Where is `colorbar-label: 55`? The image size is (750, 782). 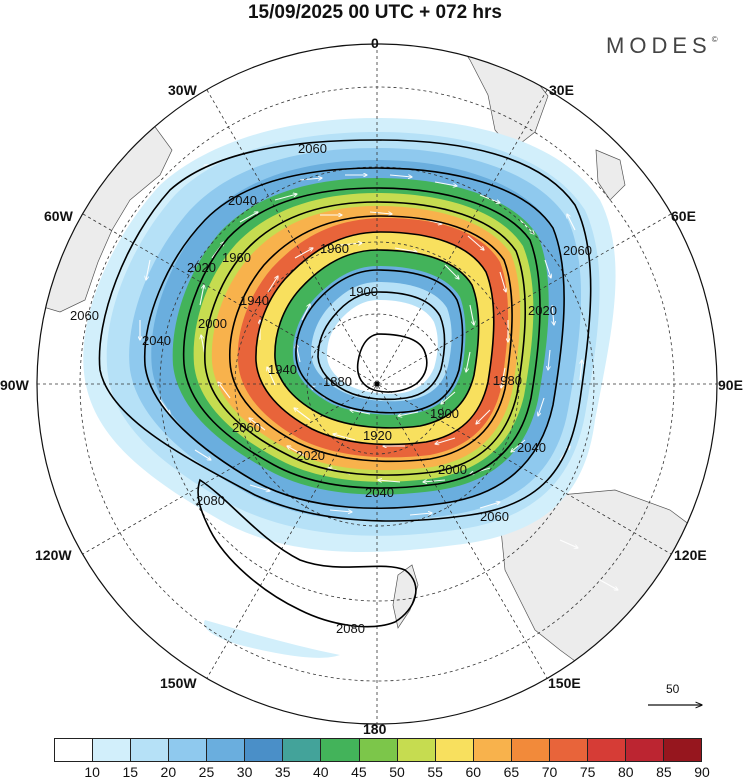
colorbar-label: 55 is located at coordinates (435, 772).